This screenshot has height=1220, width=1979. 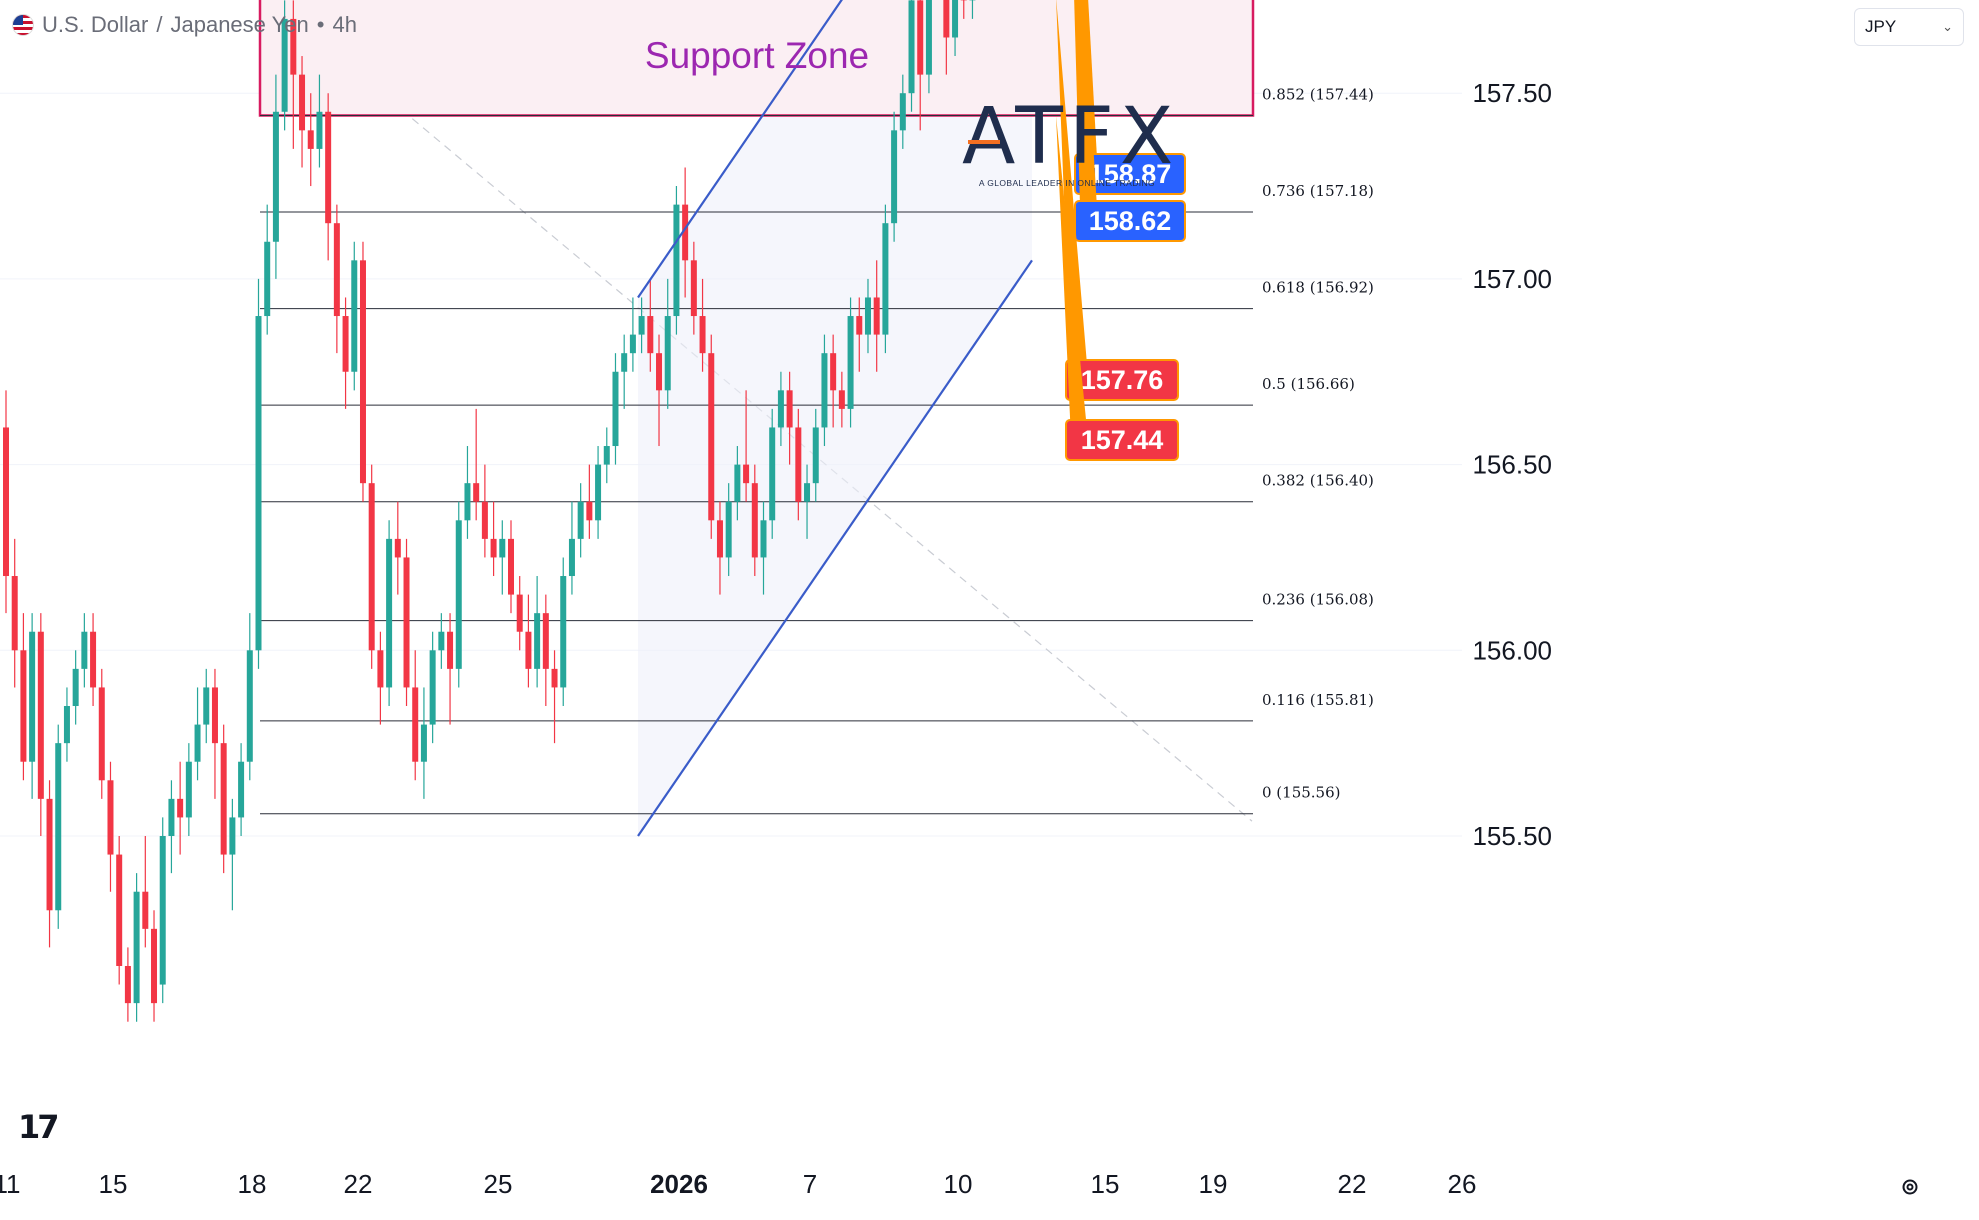 I want to click on fib-level-label: 0.736 (157.18), so click(x=1318, y=191).